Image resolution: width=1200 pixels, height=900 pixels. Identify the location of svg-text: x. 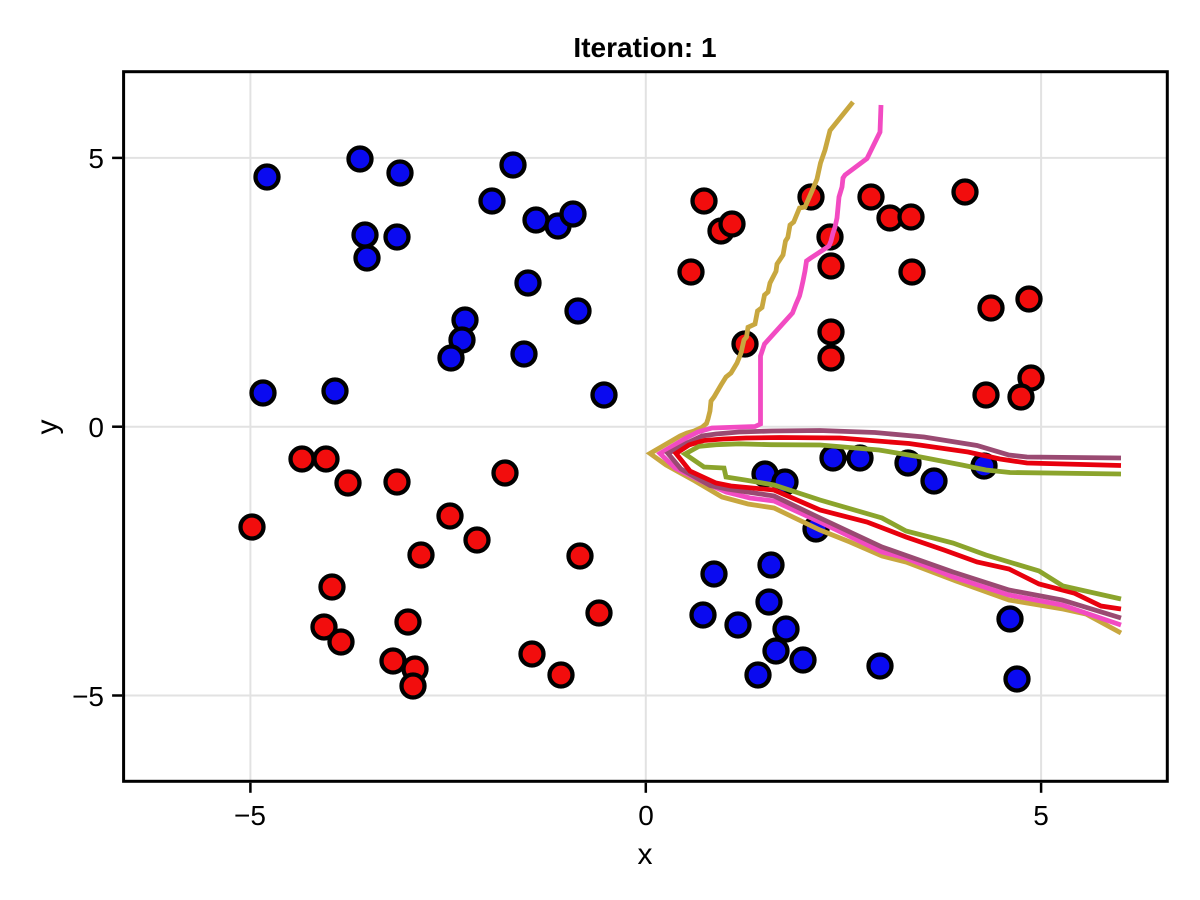
(645, 854).